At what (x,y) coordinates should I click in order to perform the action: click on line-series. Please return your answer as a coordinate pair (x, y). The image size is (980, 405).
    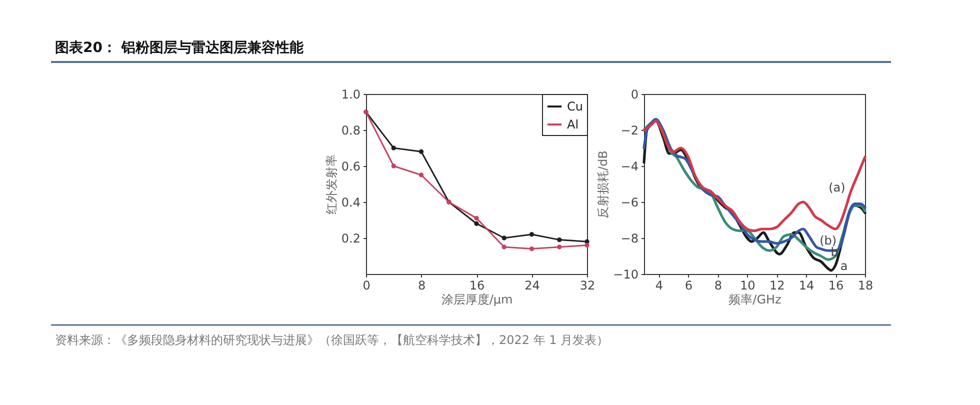
    Looking at the image, I should click on (754, 176).